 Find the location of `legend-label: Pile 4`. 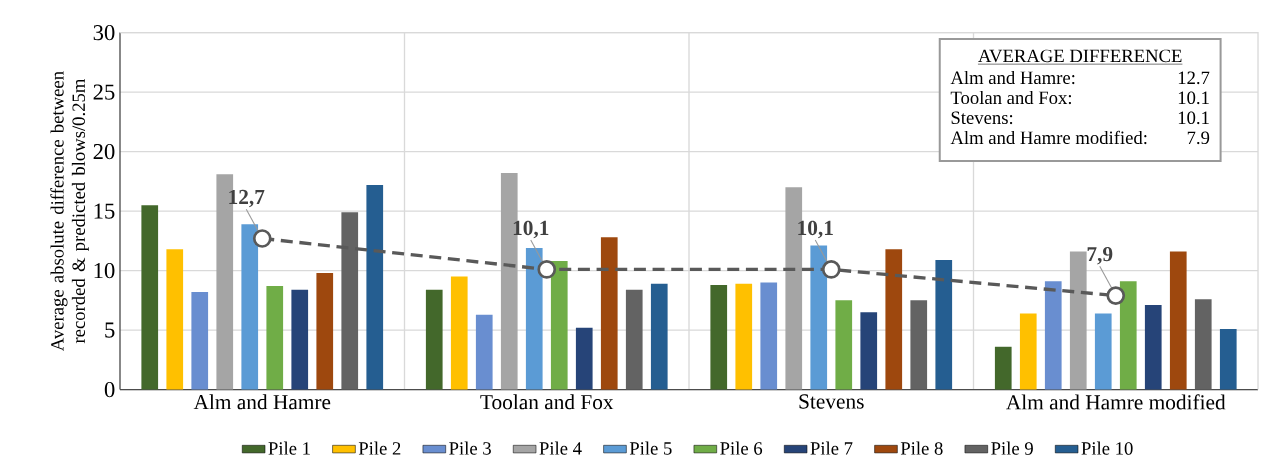

legend-label: Pile 4 is located at coordinates (560, 448).